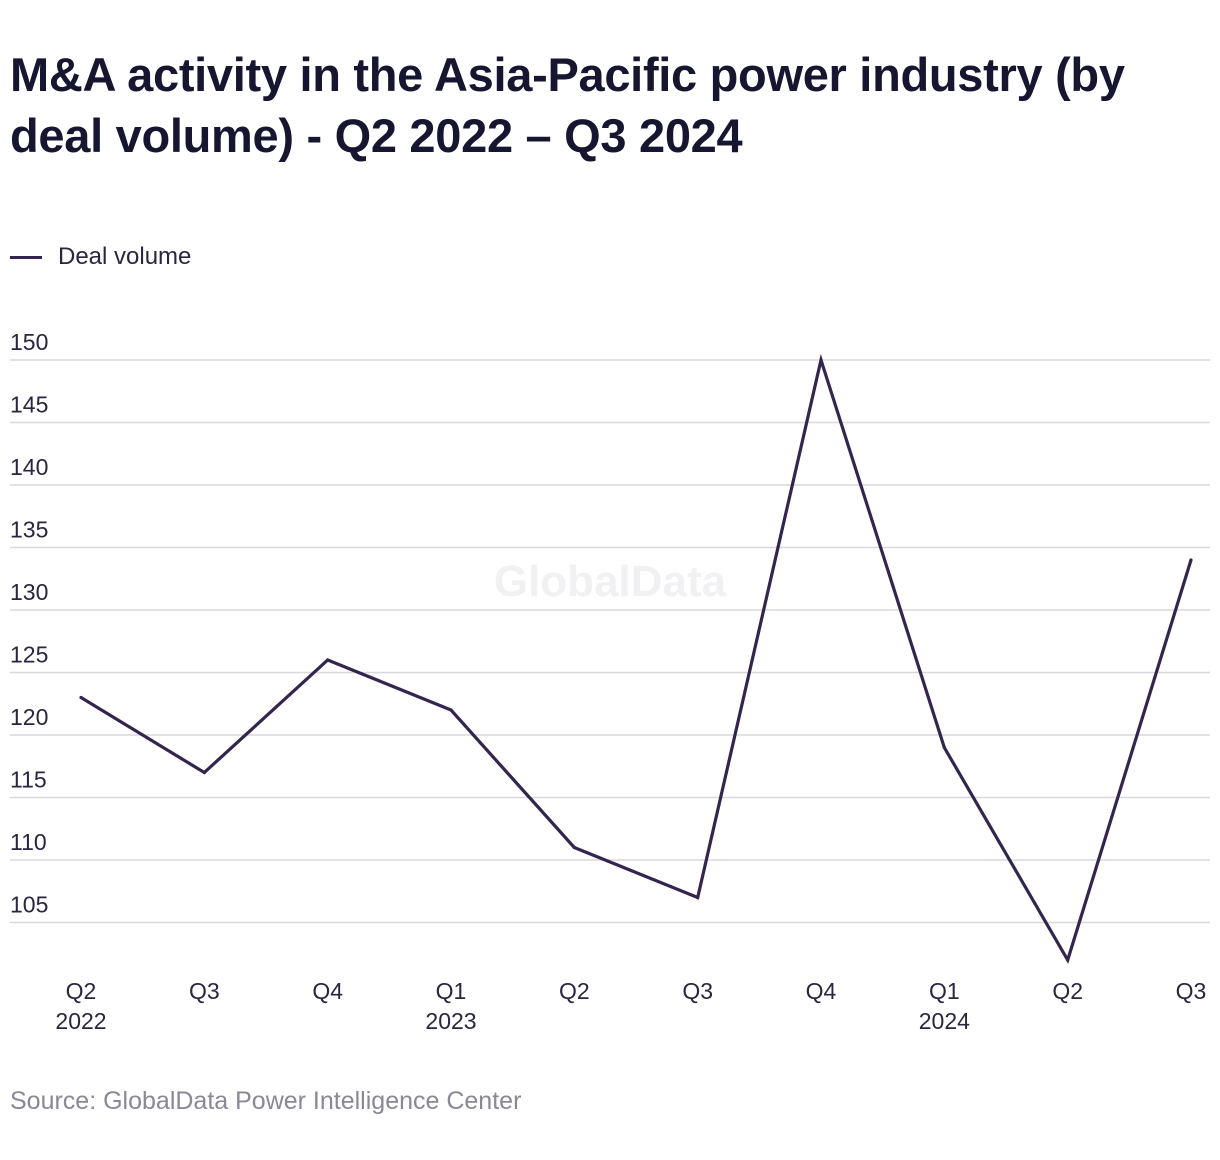 The height and width of the screenshot is (1160, 1220). Describe the element at coordinates (125, 256) in the screenshot. I see `legend-label-deal-volume: Deal volume` at that location.